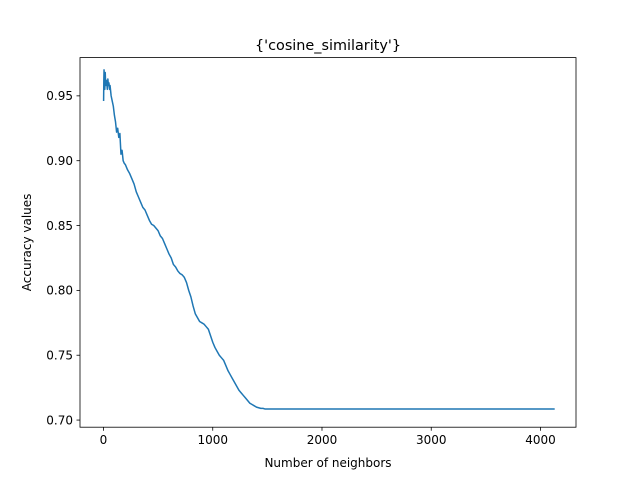 This screenshot has height=480, width=640. Describe the element at coordinates (59, 161) in the screenshot. I see `y-tick-label: 0.90` at that location.